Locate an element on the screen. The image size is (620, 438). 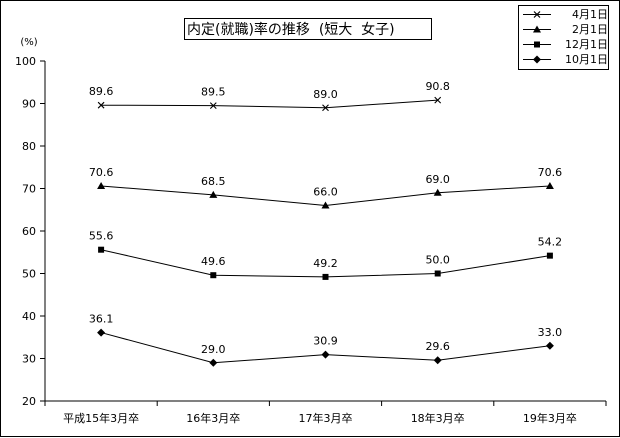
legend-label-series-3: 12月1日 is located at coordinates (586, 44).